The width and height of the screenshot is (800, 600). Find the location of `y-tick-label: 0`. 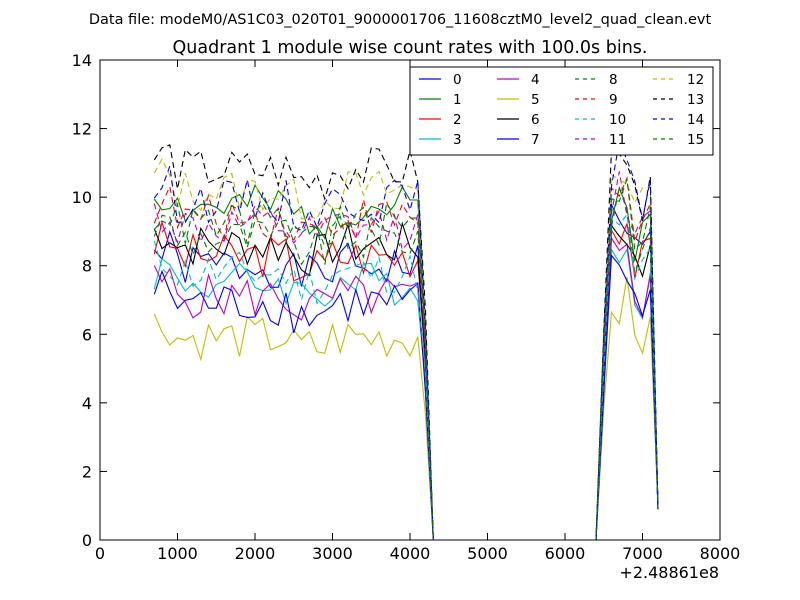

y-tick-label: 0 is located at coordinates (87, 540).